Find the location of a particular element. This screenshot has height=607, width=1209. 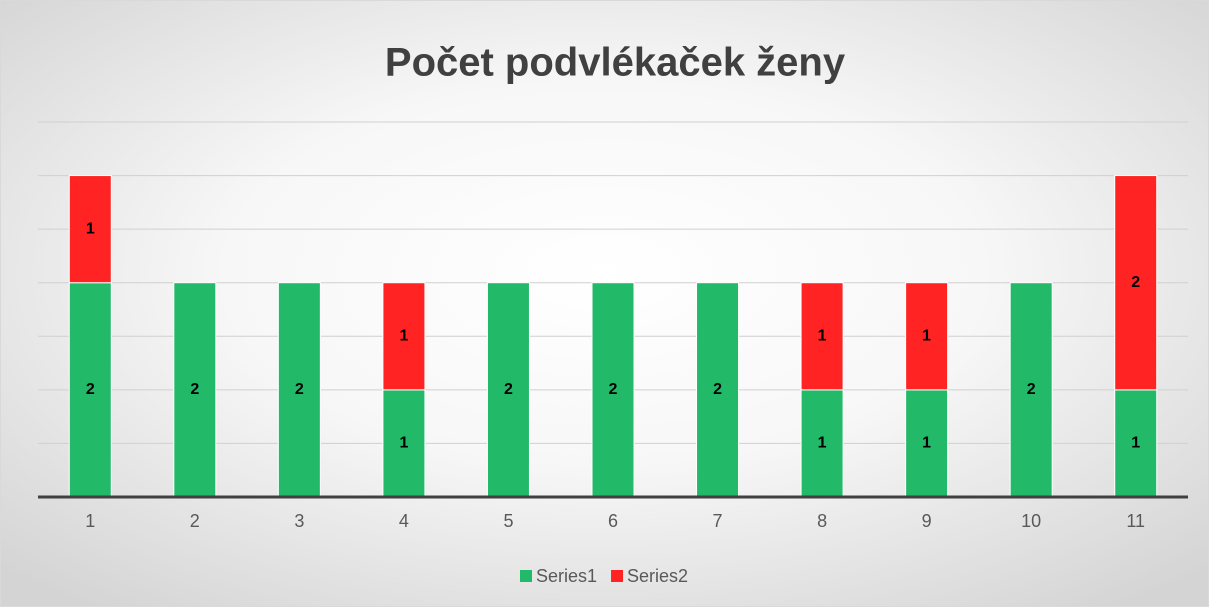

x-tick-label: 11 is located at coordinates (1135, 521).